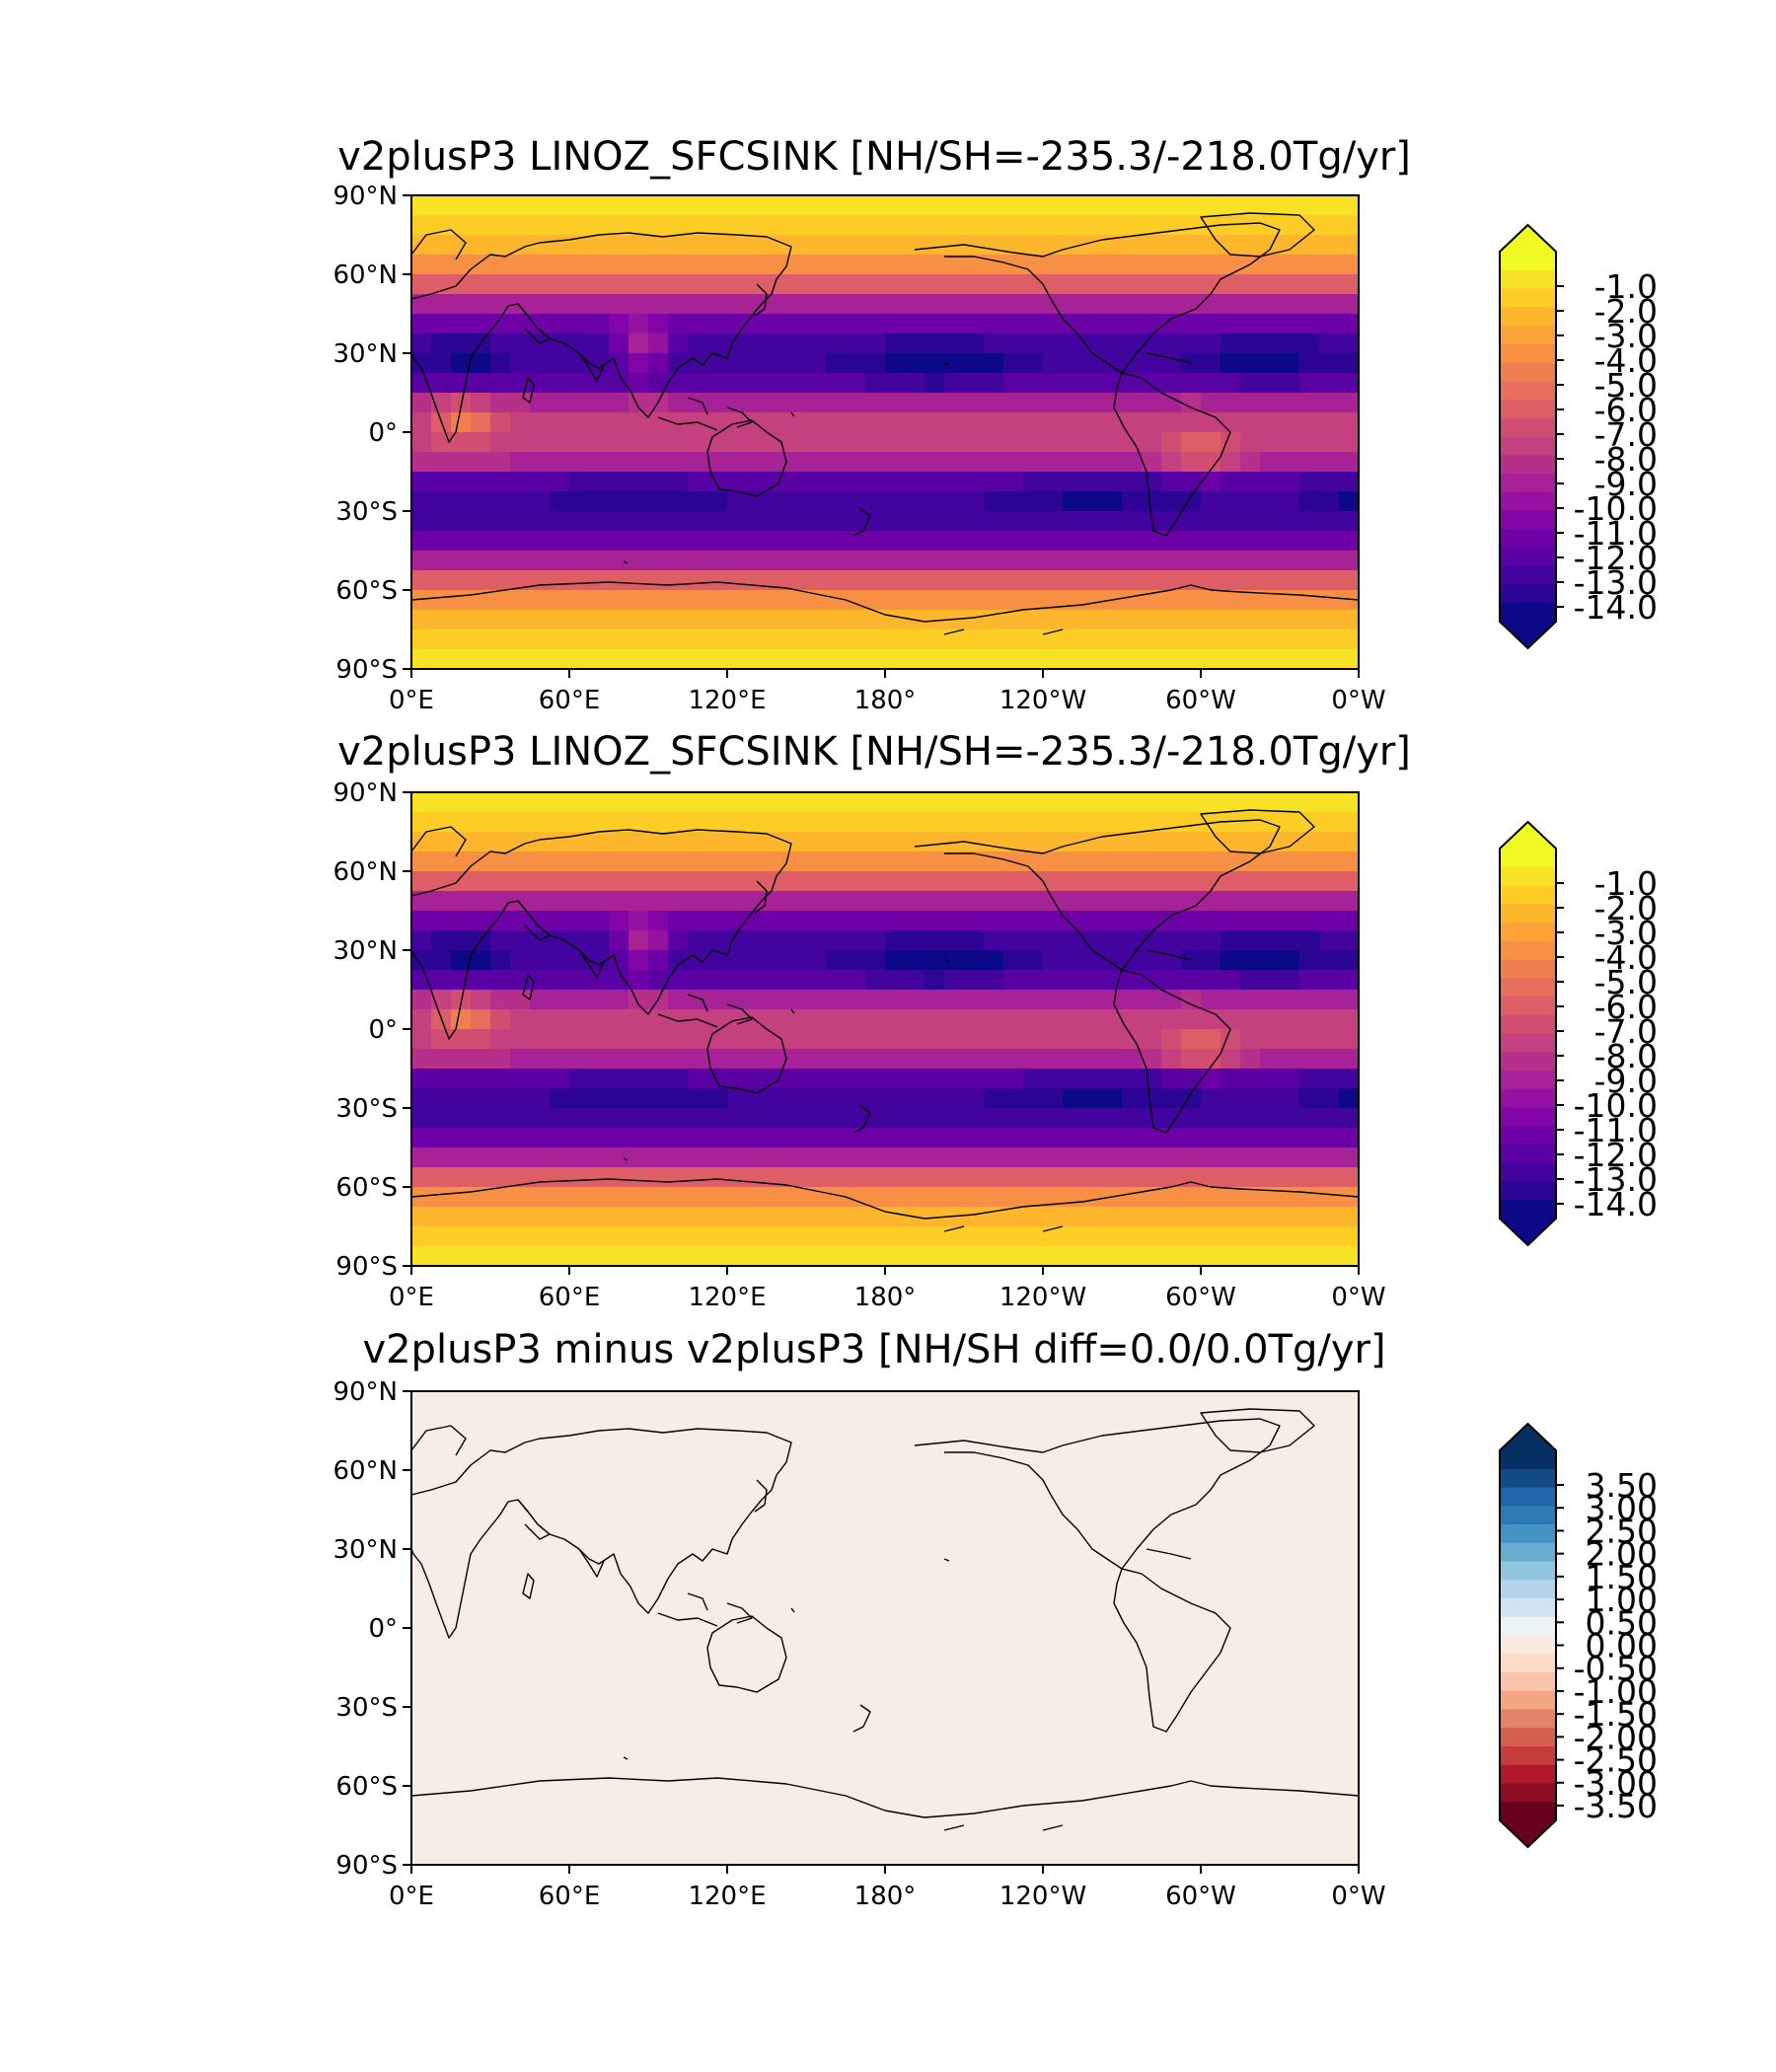 Image resolution: width=1776 pixels, height=2072 pixels. What do you see at coordinates (1528, 1833) in the screenshot?
I see `colorbar-extend-bottom` at bounding box center [1528, 1833].